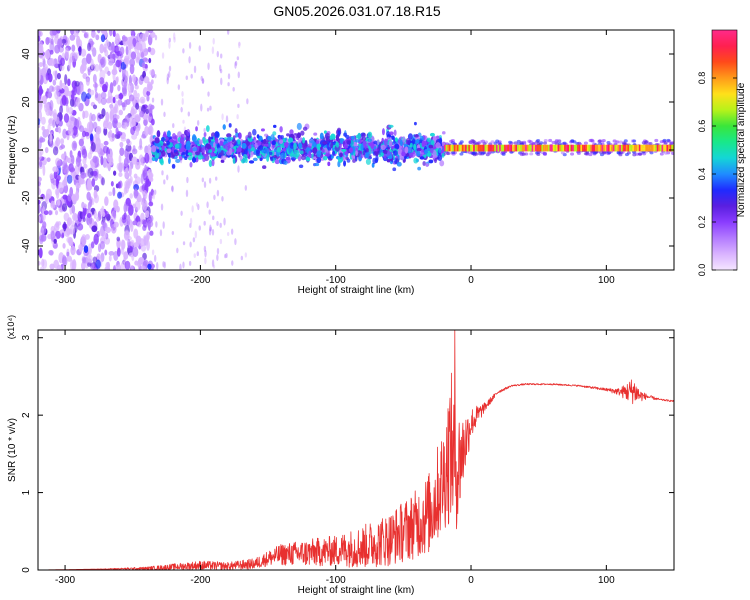  What do you see at coordinates (26, 245) in the screenshot?
I see `spectrogram-y-tick-label: -40` at bounding box center [26, 245].